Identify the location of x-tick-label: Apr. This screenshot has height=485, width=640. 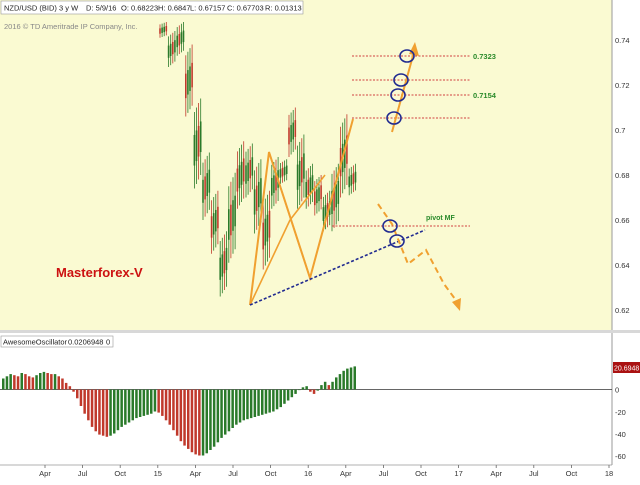
(196, 473).